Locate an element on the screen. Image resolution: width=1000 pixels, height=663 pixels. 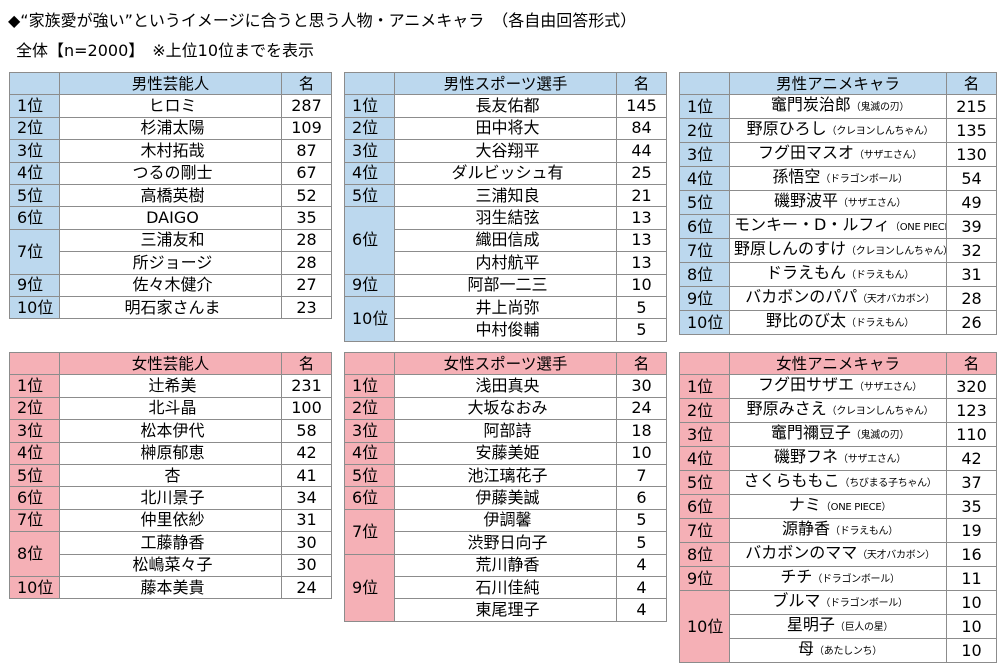
table-row: 4位 ダルビッシュ有 25 is located at coordinates (505, 173).